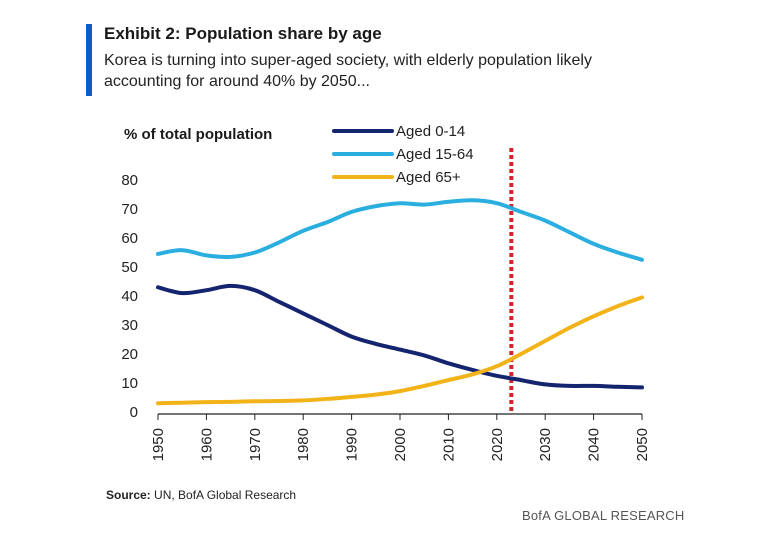 Image resolution: width=760 pixels, height=538 pixels. What do you see at coordinates (129, 209) in the screenshot?
I see `y-tick-label: 70` at bounding box center [129, 209].